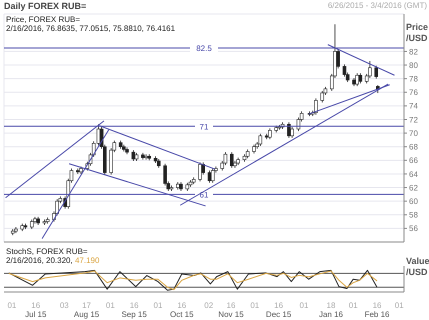 The width and height of the screenshot is (429, 320). Describe the element at coordinates (45, 6) in the screenshot. I see `chart-title: Daily FOREX RUB=` at that location.